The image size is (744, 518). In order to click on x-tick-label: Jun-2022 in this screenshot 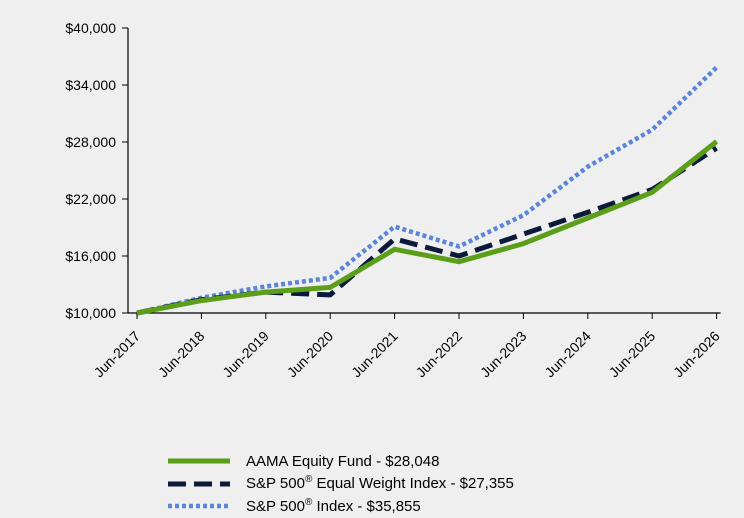, I will do `click(439, 354)`.